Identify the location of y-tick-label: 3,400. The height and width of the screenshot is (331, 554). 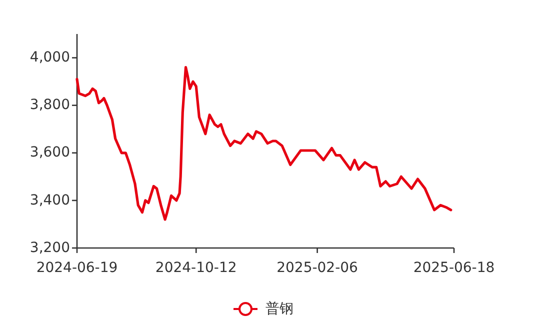
(50, 200).